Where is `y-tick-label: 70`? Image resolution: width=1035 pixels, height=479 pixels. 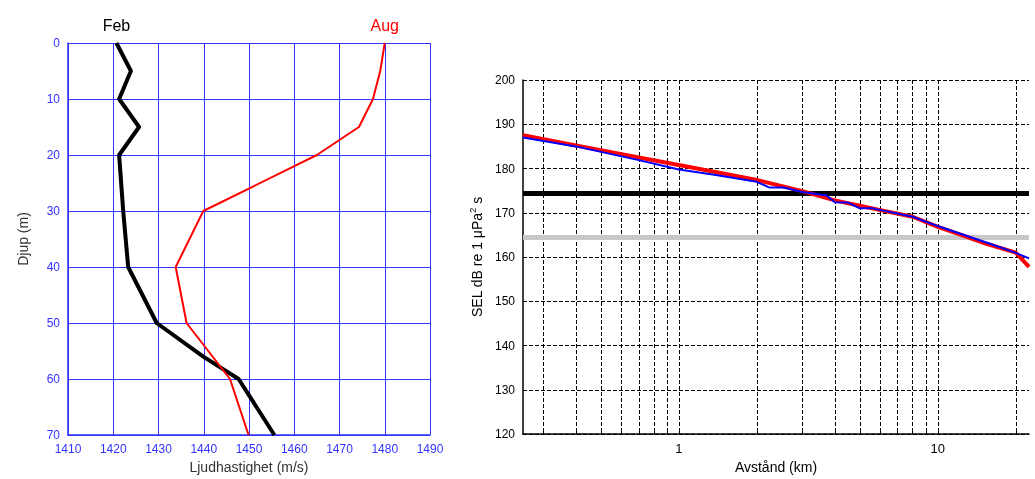
y-tick-label: 70 is located at coordinates (53, 435).